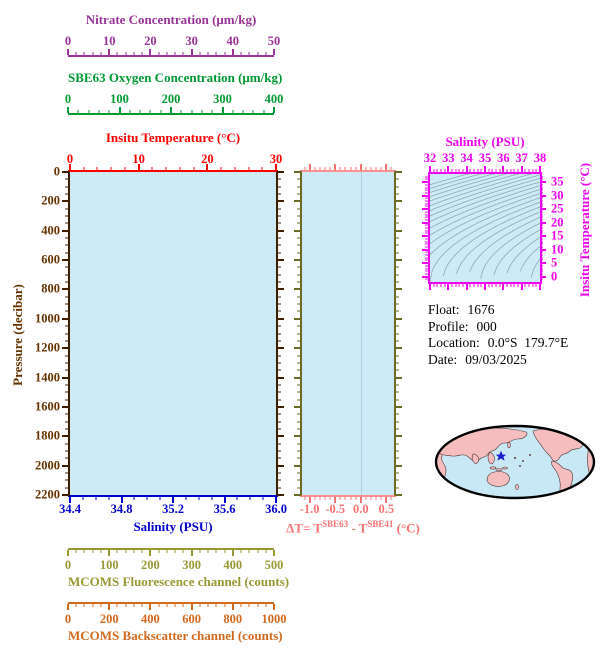 This screenshot has height=663, width=609. Describe the element at coordinates (171, 19) in the screenshot. I see `nitrate-axis-title: Nitrate Concentration (μm/kg)` at that location.